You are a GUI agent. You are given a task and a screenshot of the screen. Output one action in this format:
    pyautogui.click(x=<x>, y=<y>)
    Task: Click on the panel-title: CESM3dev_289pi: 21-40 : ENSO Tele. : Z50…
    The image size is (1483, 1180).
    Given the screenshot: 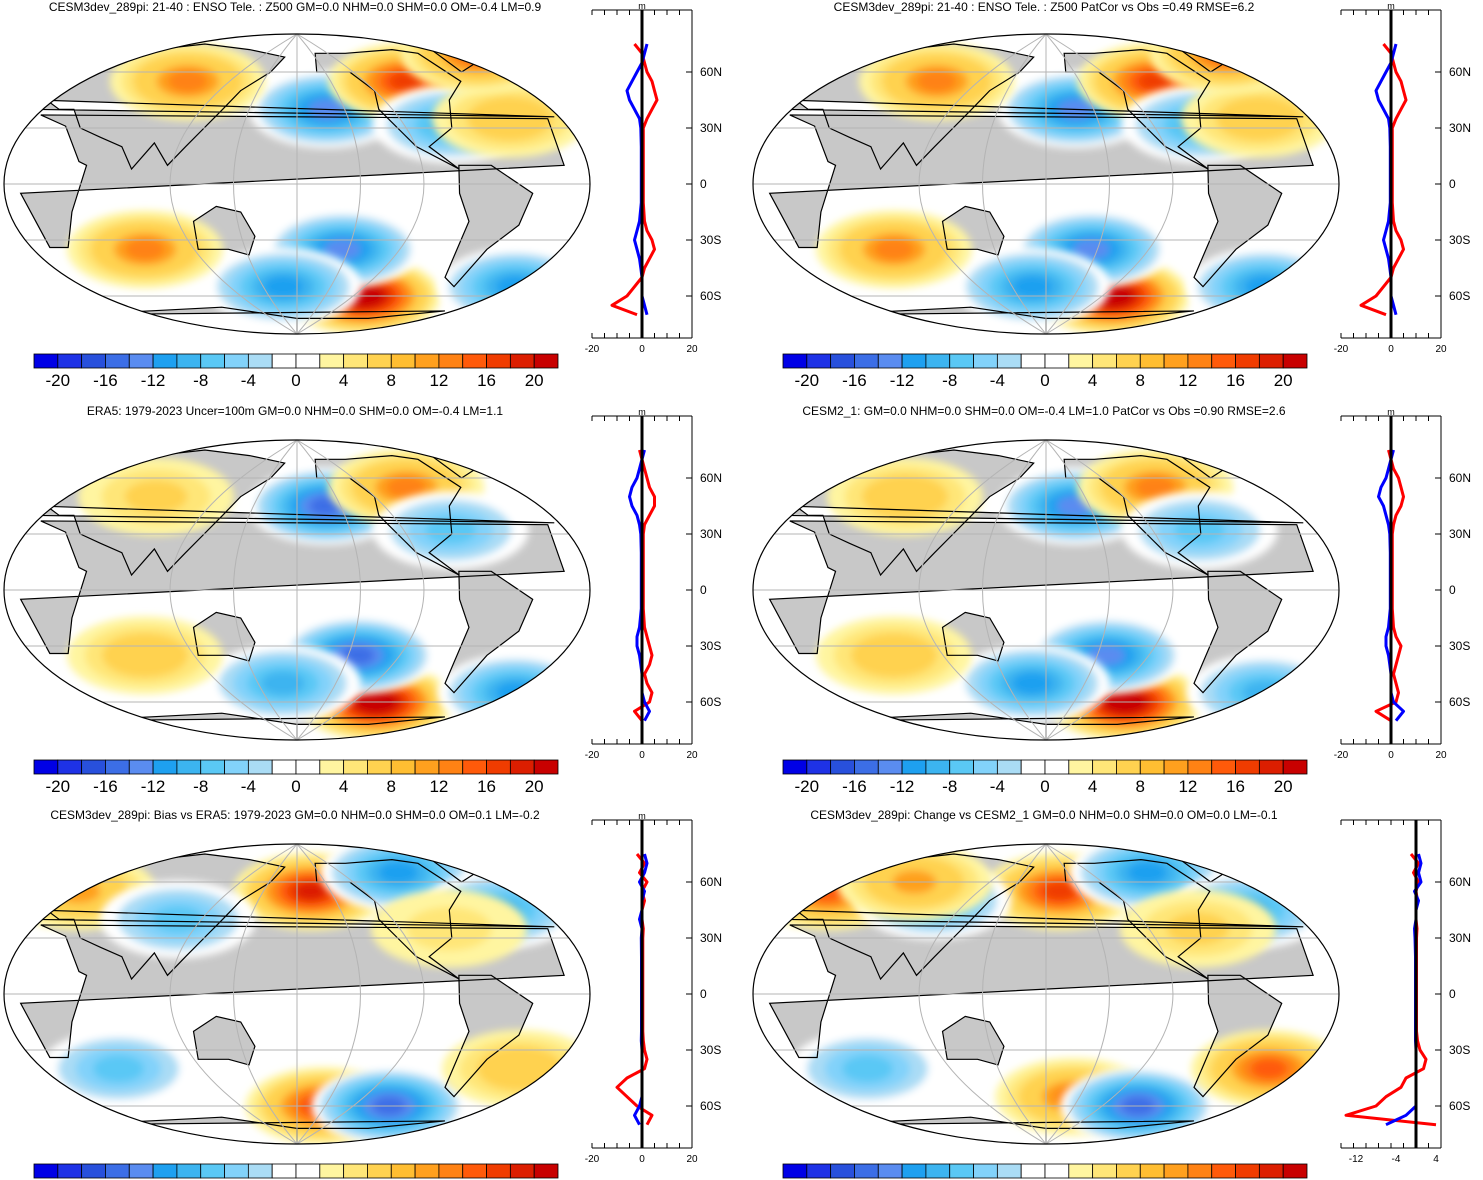 What is the action you would take?
    pyautogui.click(x=1044, y=7)
    